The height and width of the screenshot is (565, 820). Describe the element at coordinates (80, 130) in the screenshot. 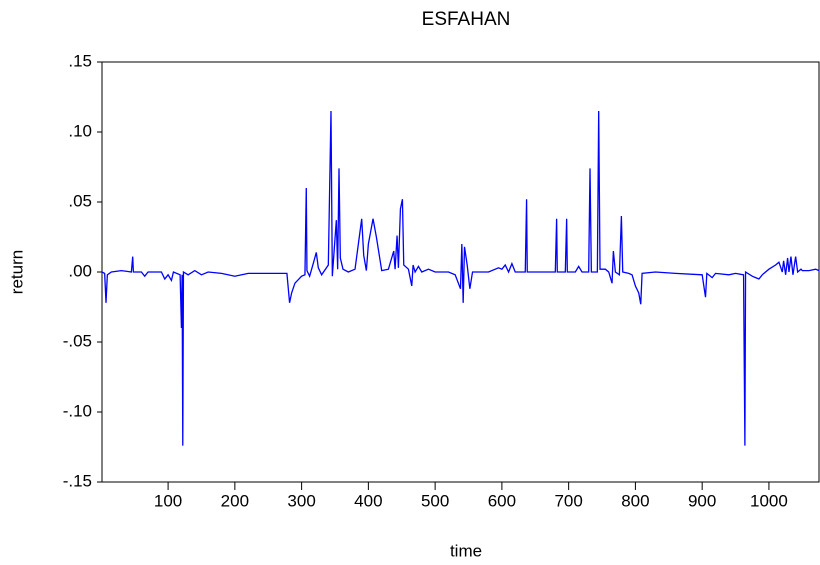

I see `y-tick-label: .10` at that location.